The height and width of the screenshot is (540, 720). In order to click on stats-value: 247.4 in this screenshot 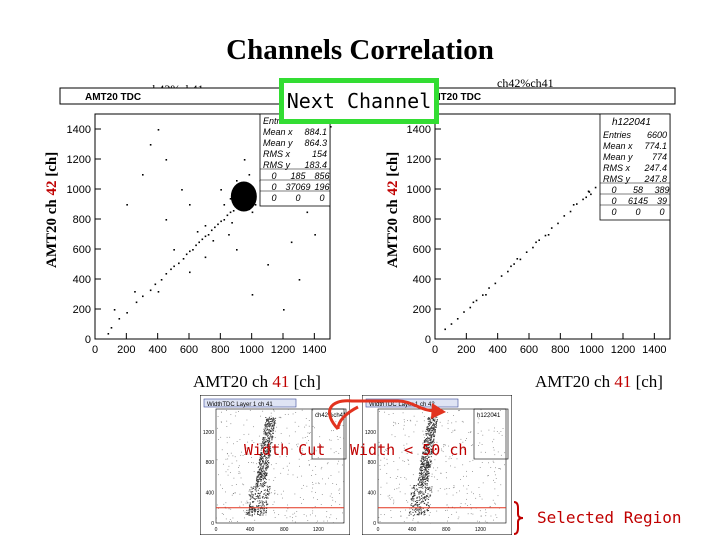, I will do `click(655, 168)`.